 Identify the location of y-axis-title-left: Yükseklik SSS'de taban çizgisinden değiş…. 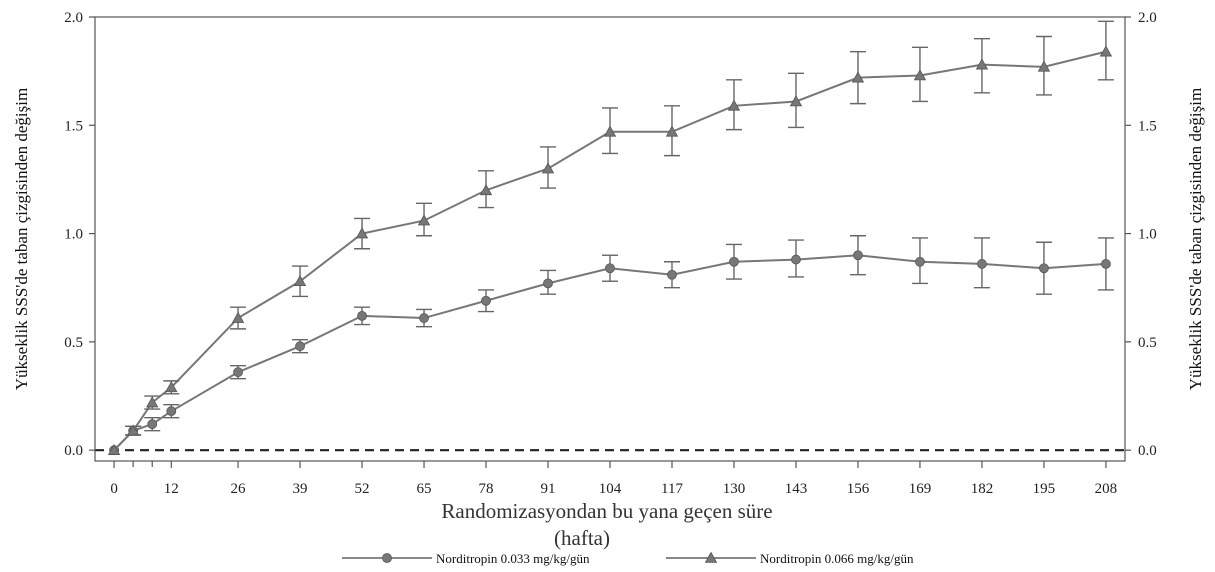
(21, 239).